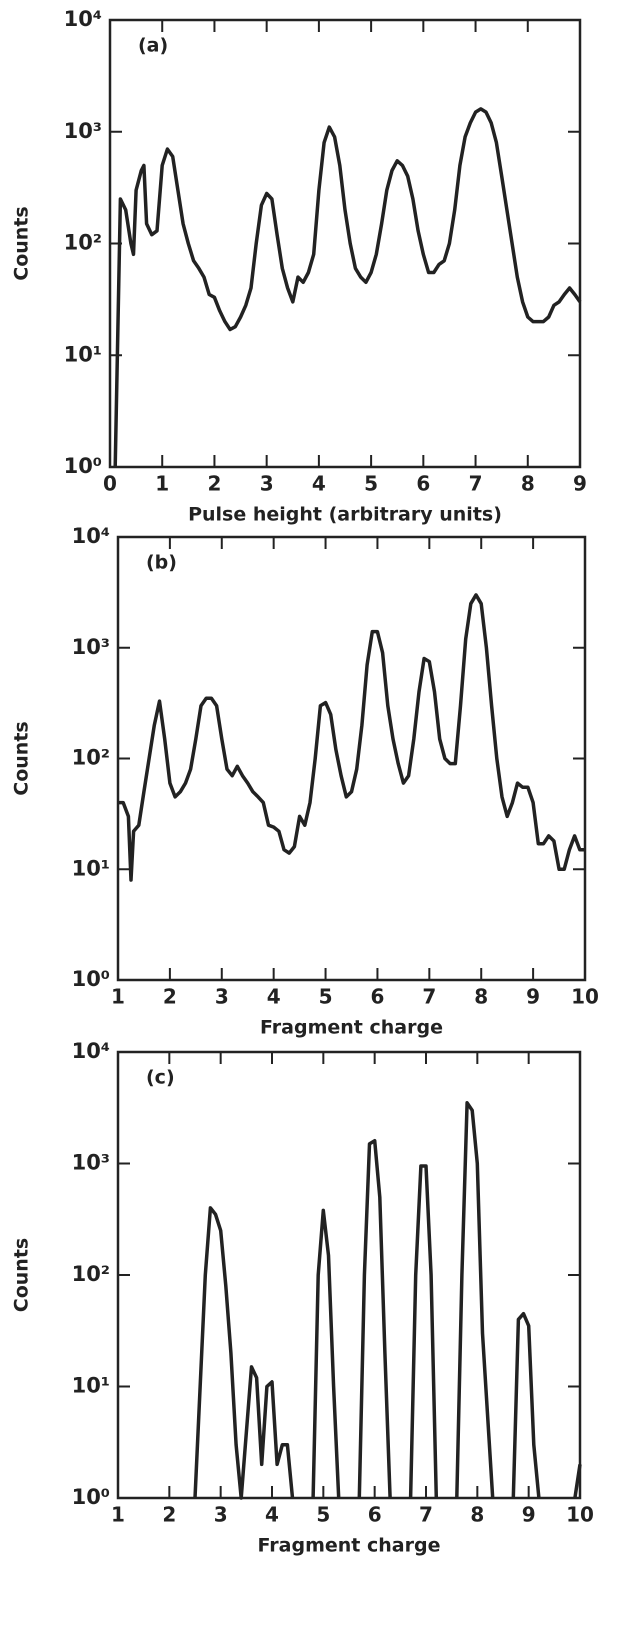 The height and width of the screenshot is (1650, 631). I want to click on x-axis-label: Pulse height (arbitrary units), so click(345, 515).